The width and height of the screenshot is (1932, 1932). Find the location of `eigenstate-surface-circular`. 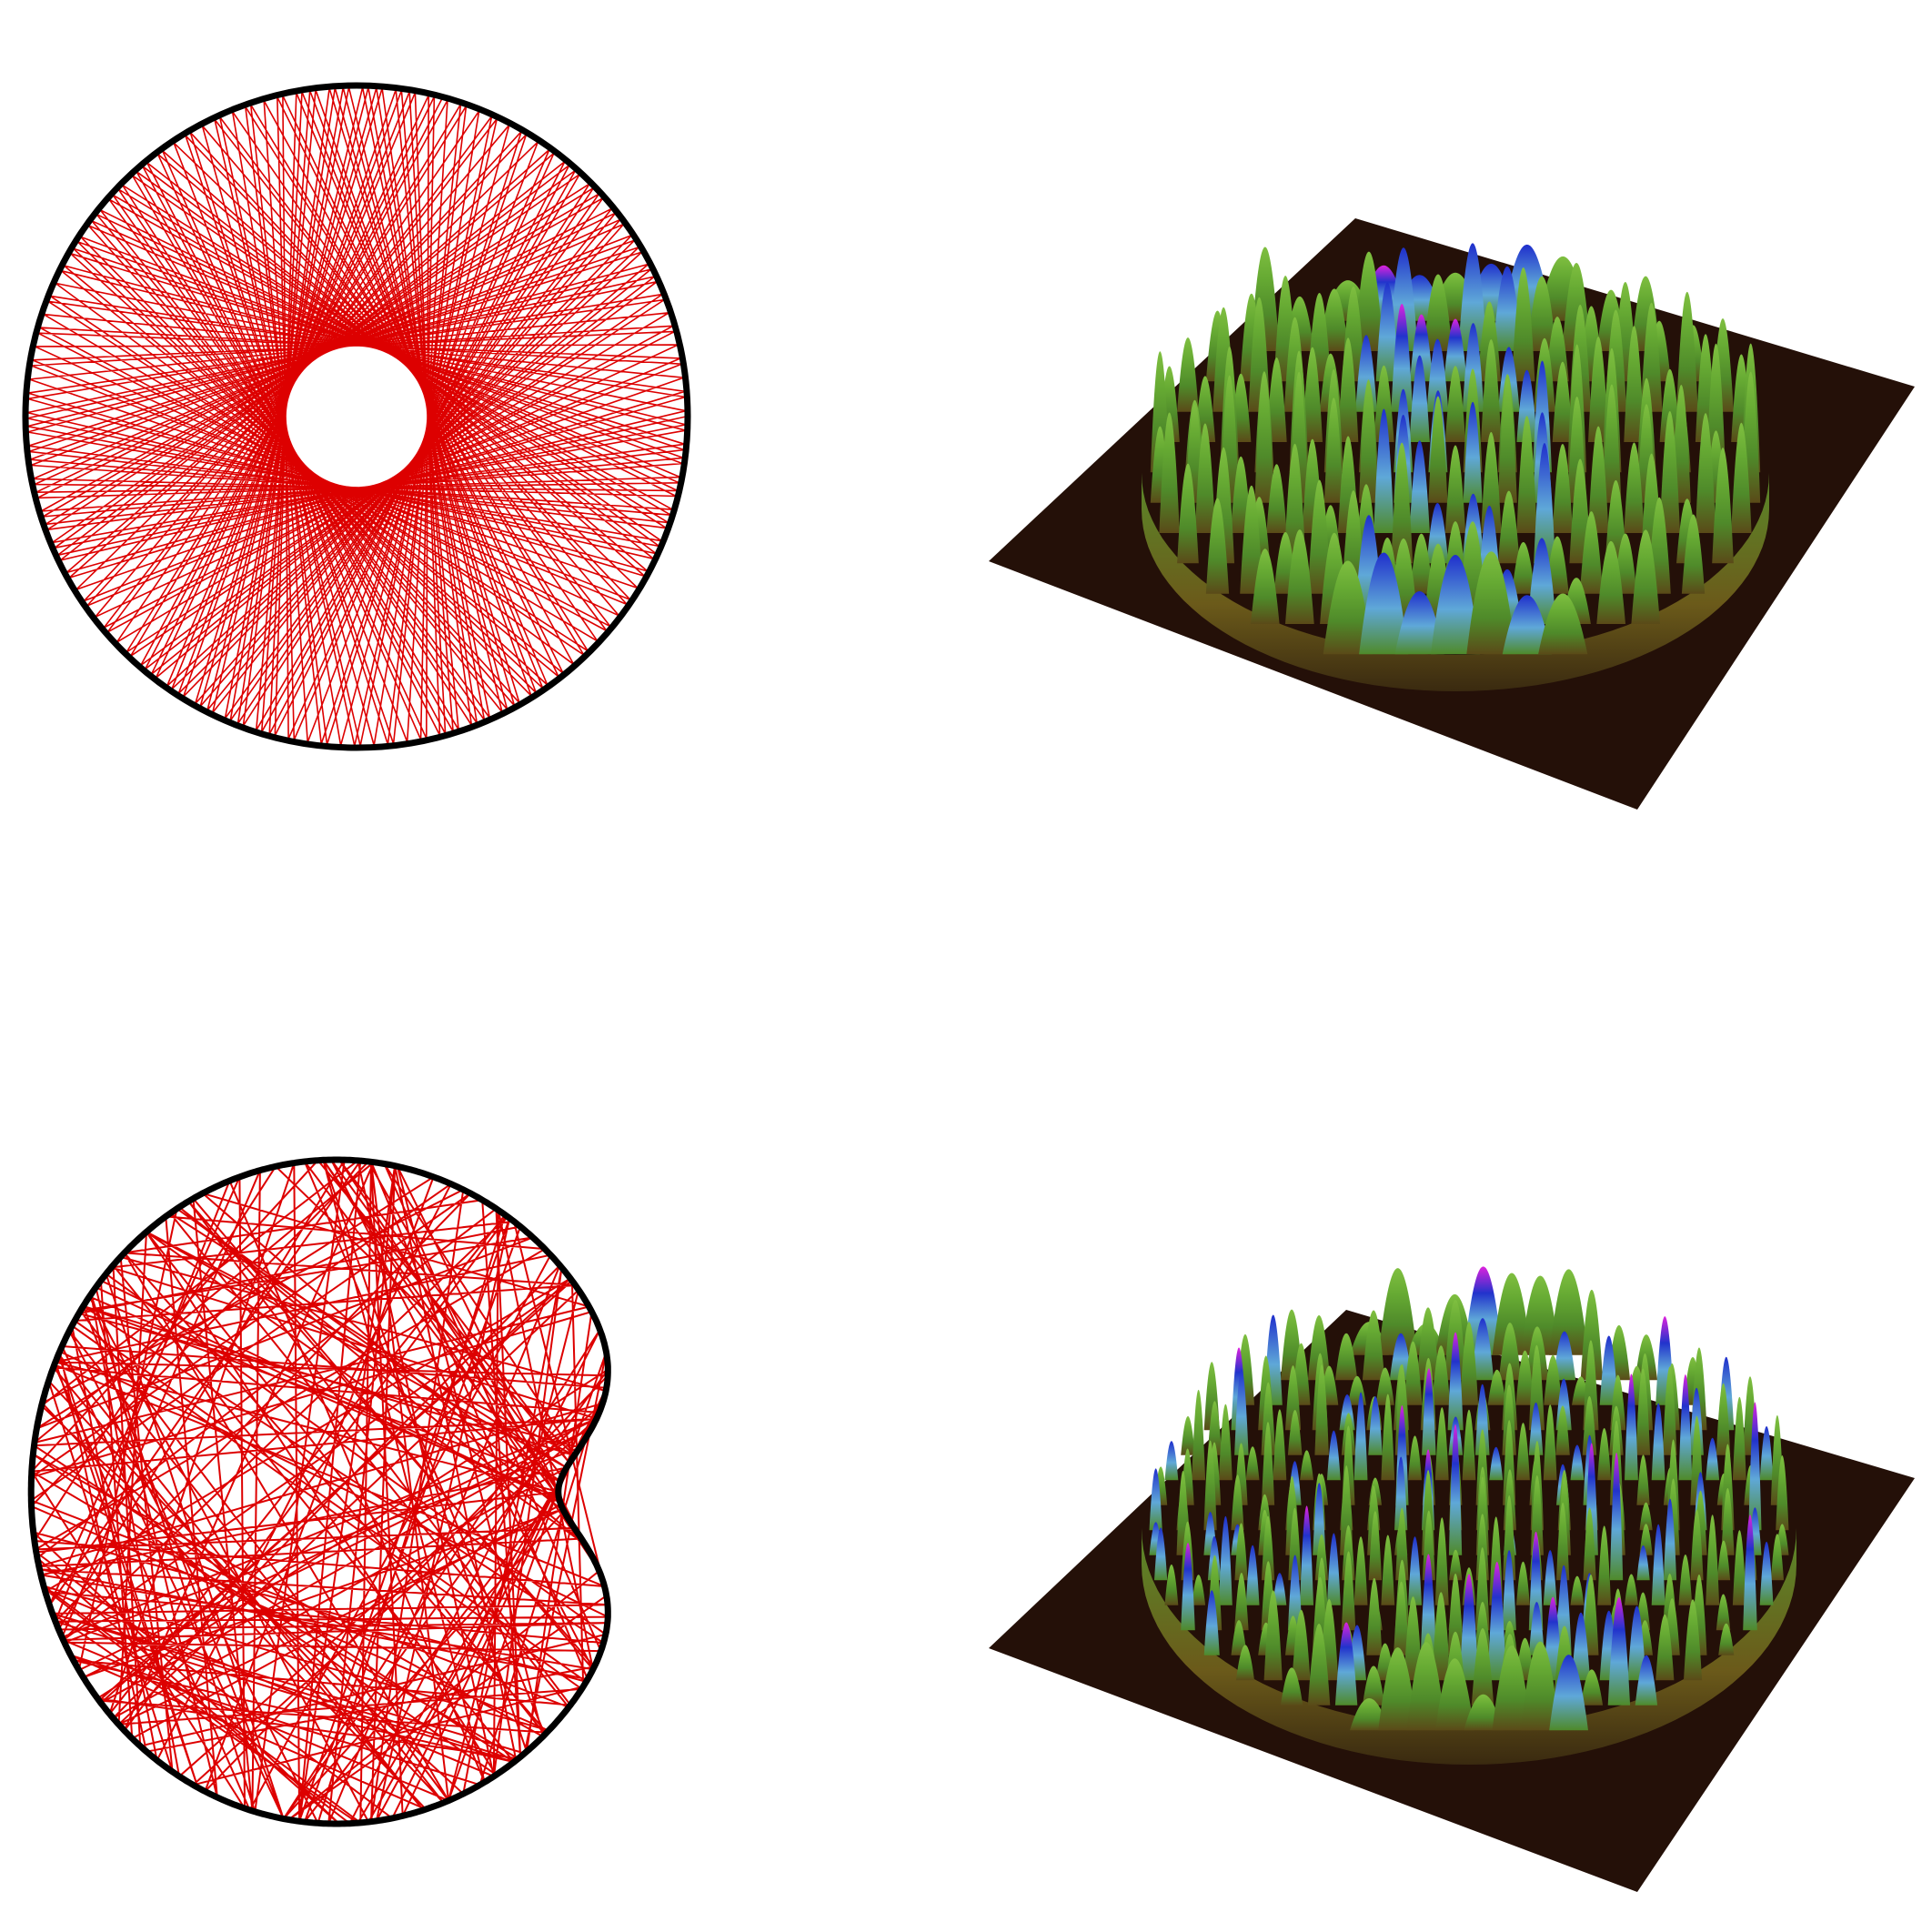

eigenstate-surface-circular is located at coordinates (1455, 467).